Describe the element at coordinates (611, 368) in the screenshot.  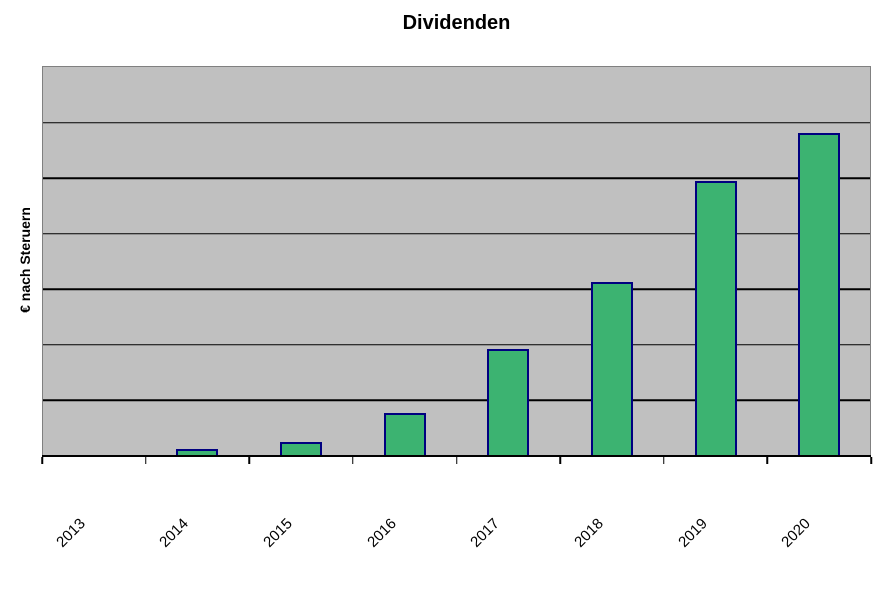
I see `bar-2018` at that location.